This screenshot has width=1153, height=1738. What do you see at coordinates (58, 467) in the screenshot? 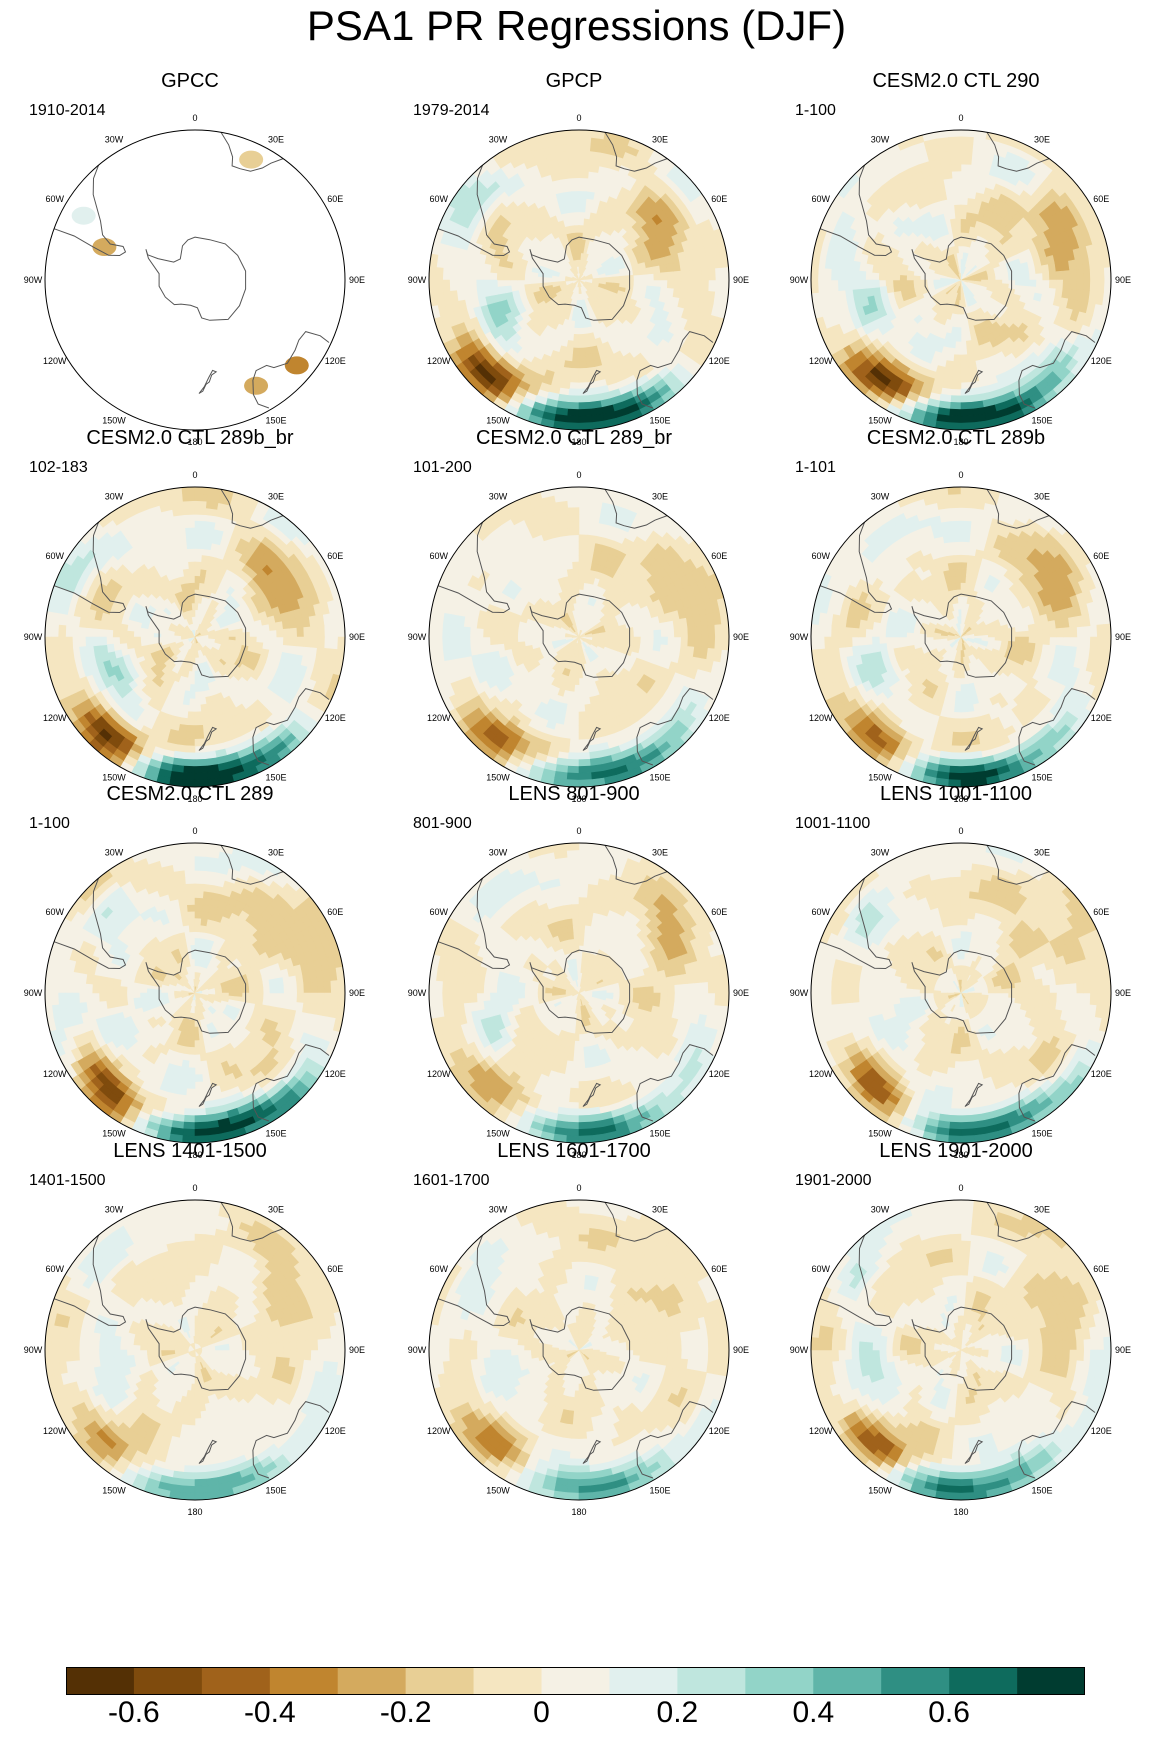
I see `panel-period: 102-183` at bounding box center [58, 467].